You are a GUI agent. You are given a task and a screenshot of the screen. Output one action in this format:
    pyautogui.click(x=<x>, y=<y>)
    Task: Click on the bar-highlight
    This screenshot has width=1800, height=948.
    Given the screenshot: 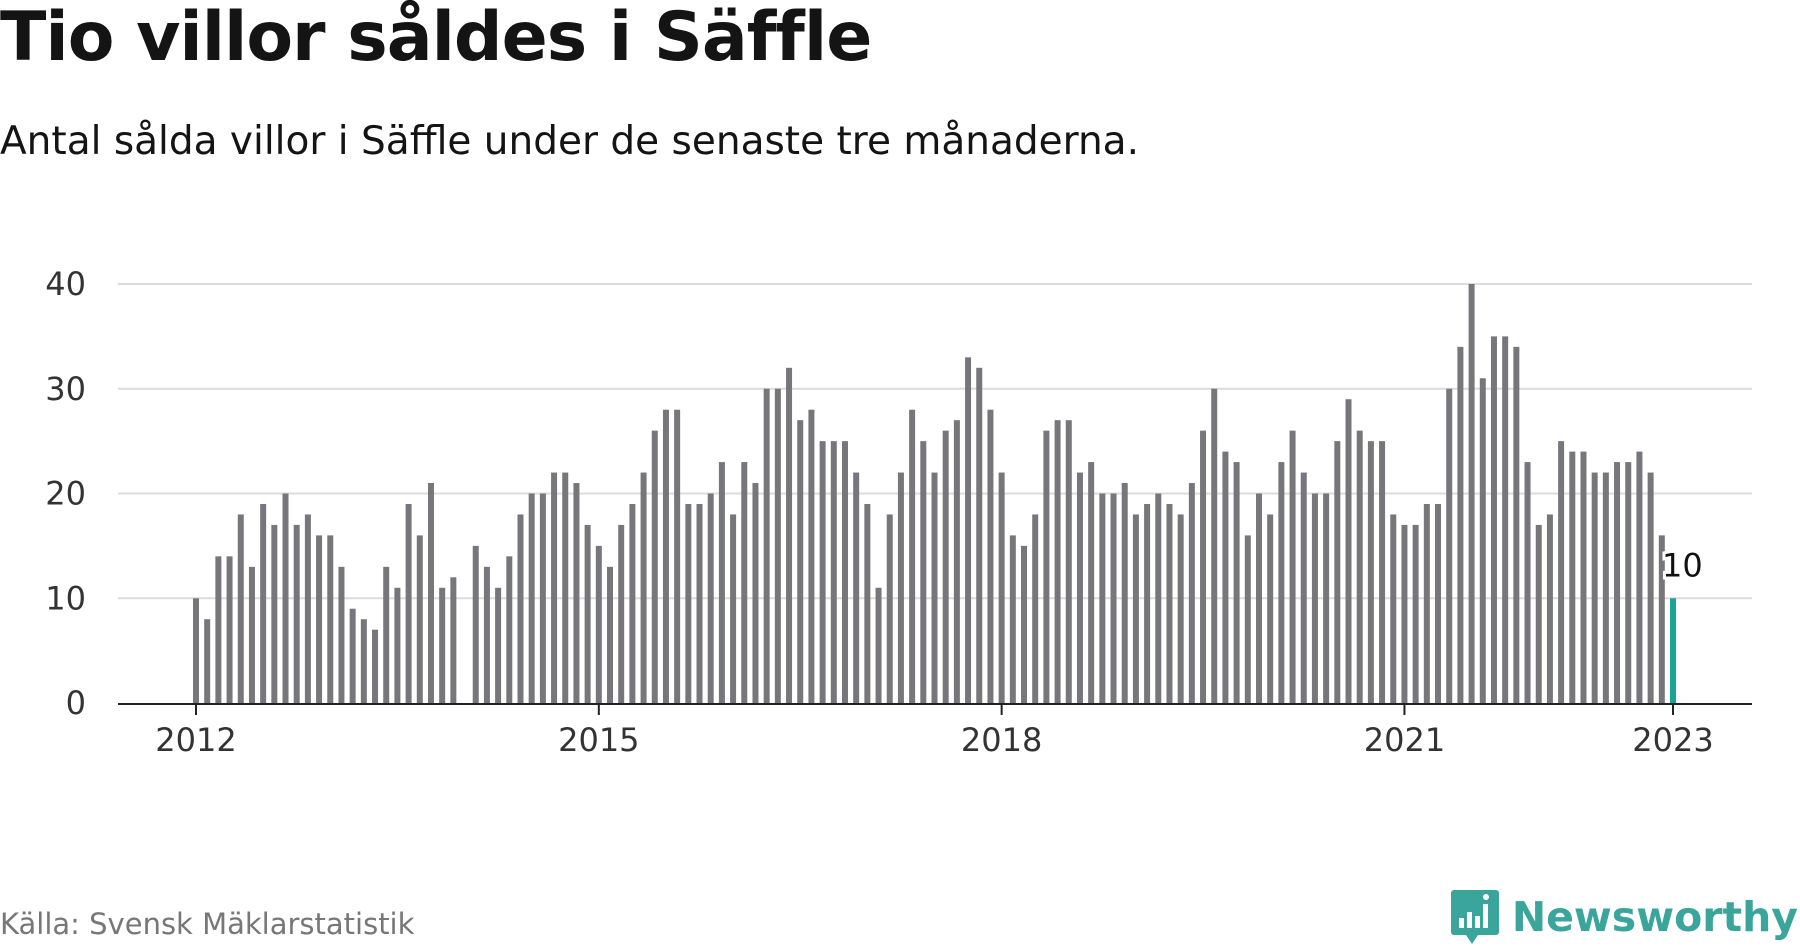 What is the action you would take?
    pyautogui.click(x=1673, y=650)
    